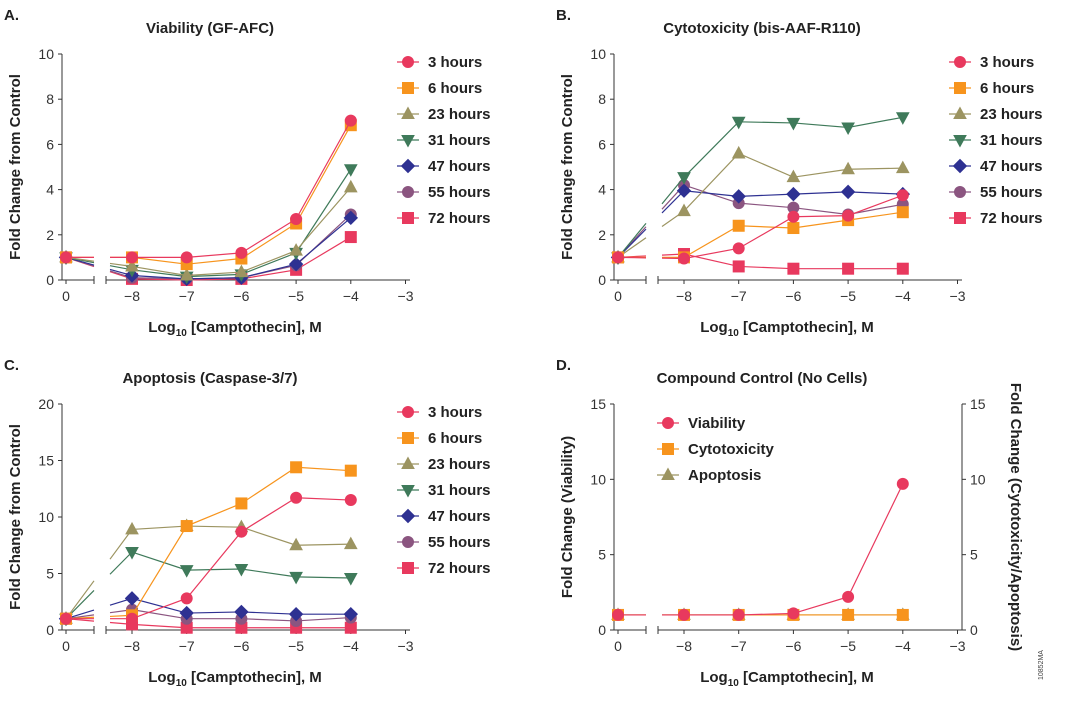 This screenshot has height=702, width=1074. What do you see at coordinates (209, 378) in the screenshot?
I see `chart-title: Apoptosis (Caspase-3/7)` at bounding box center [209, 378].